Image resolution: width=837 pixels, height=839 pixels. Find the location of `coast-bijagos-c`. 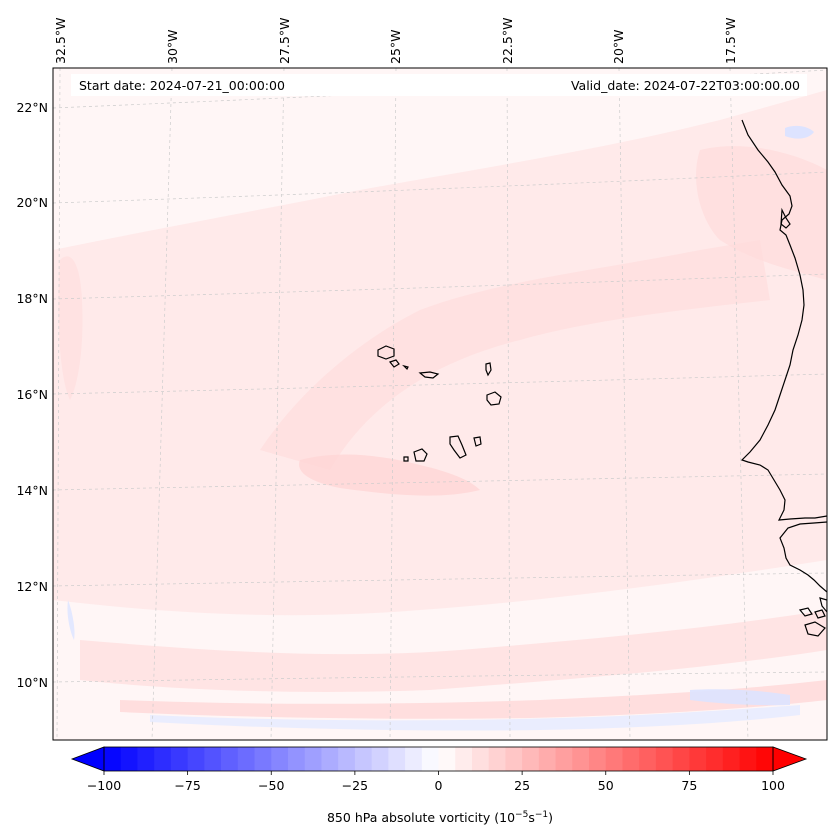

coast-bijagos-c is located at coordinates (815, 629).